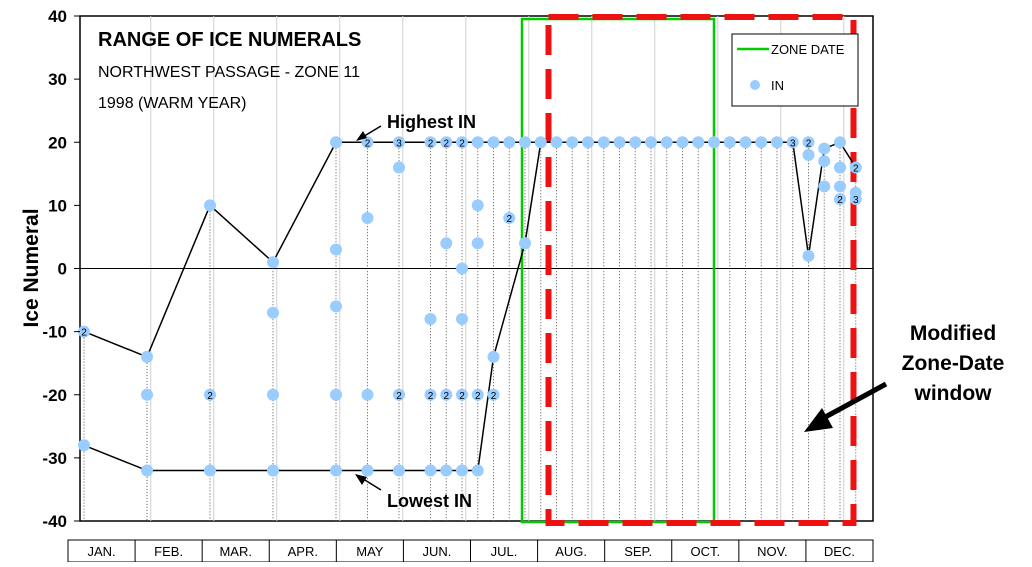 The image size is (1032, 567). I want to click on month-label: MAR., so click(235, 551).